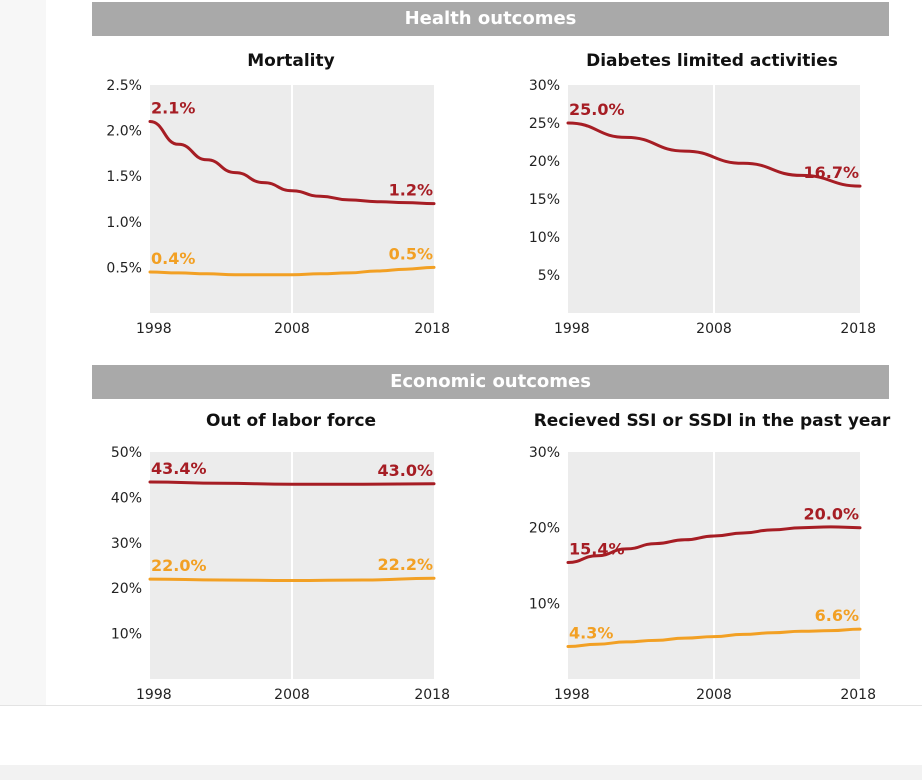 The image size is (922, 780). What do you see at coordinates (411, 253) in the screenshot?
I see `data-label: 0.5%` at bounding box center [411, 253].